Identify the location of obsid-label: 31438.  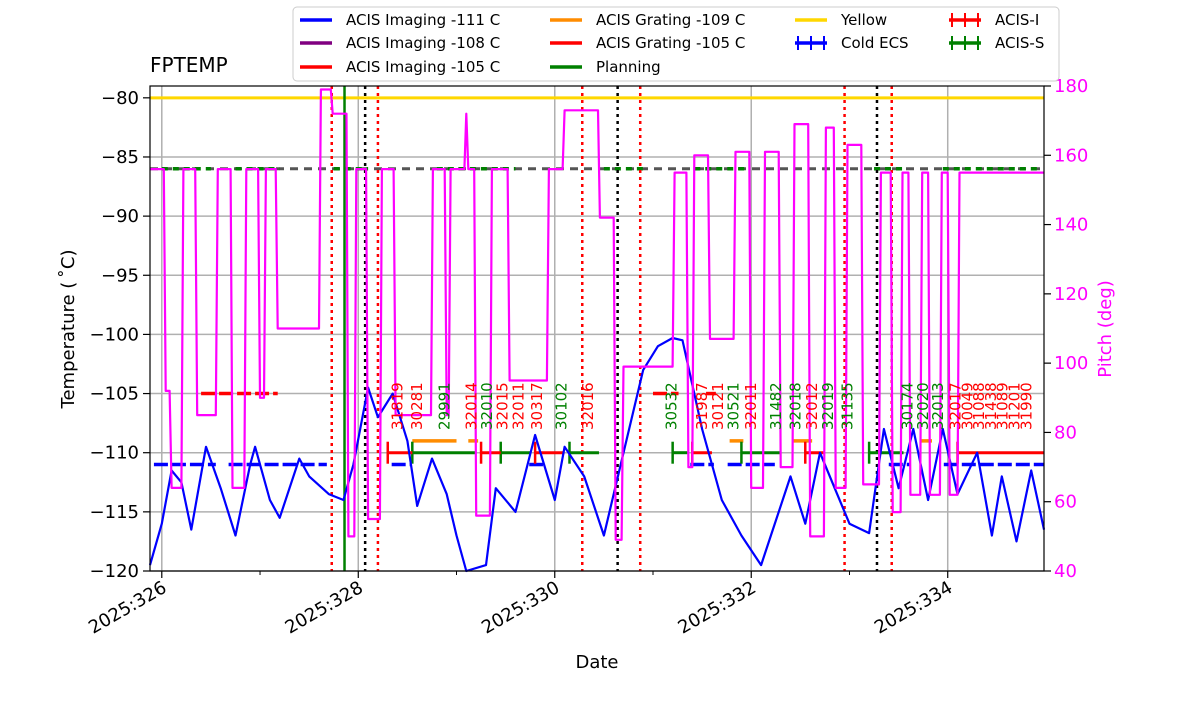
(991, 406).